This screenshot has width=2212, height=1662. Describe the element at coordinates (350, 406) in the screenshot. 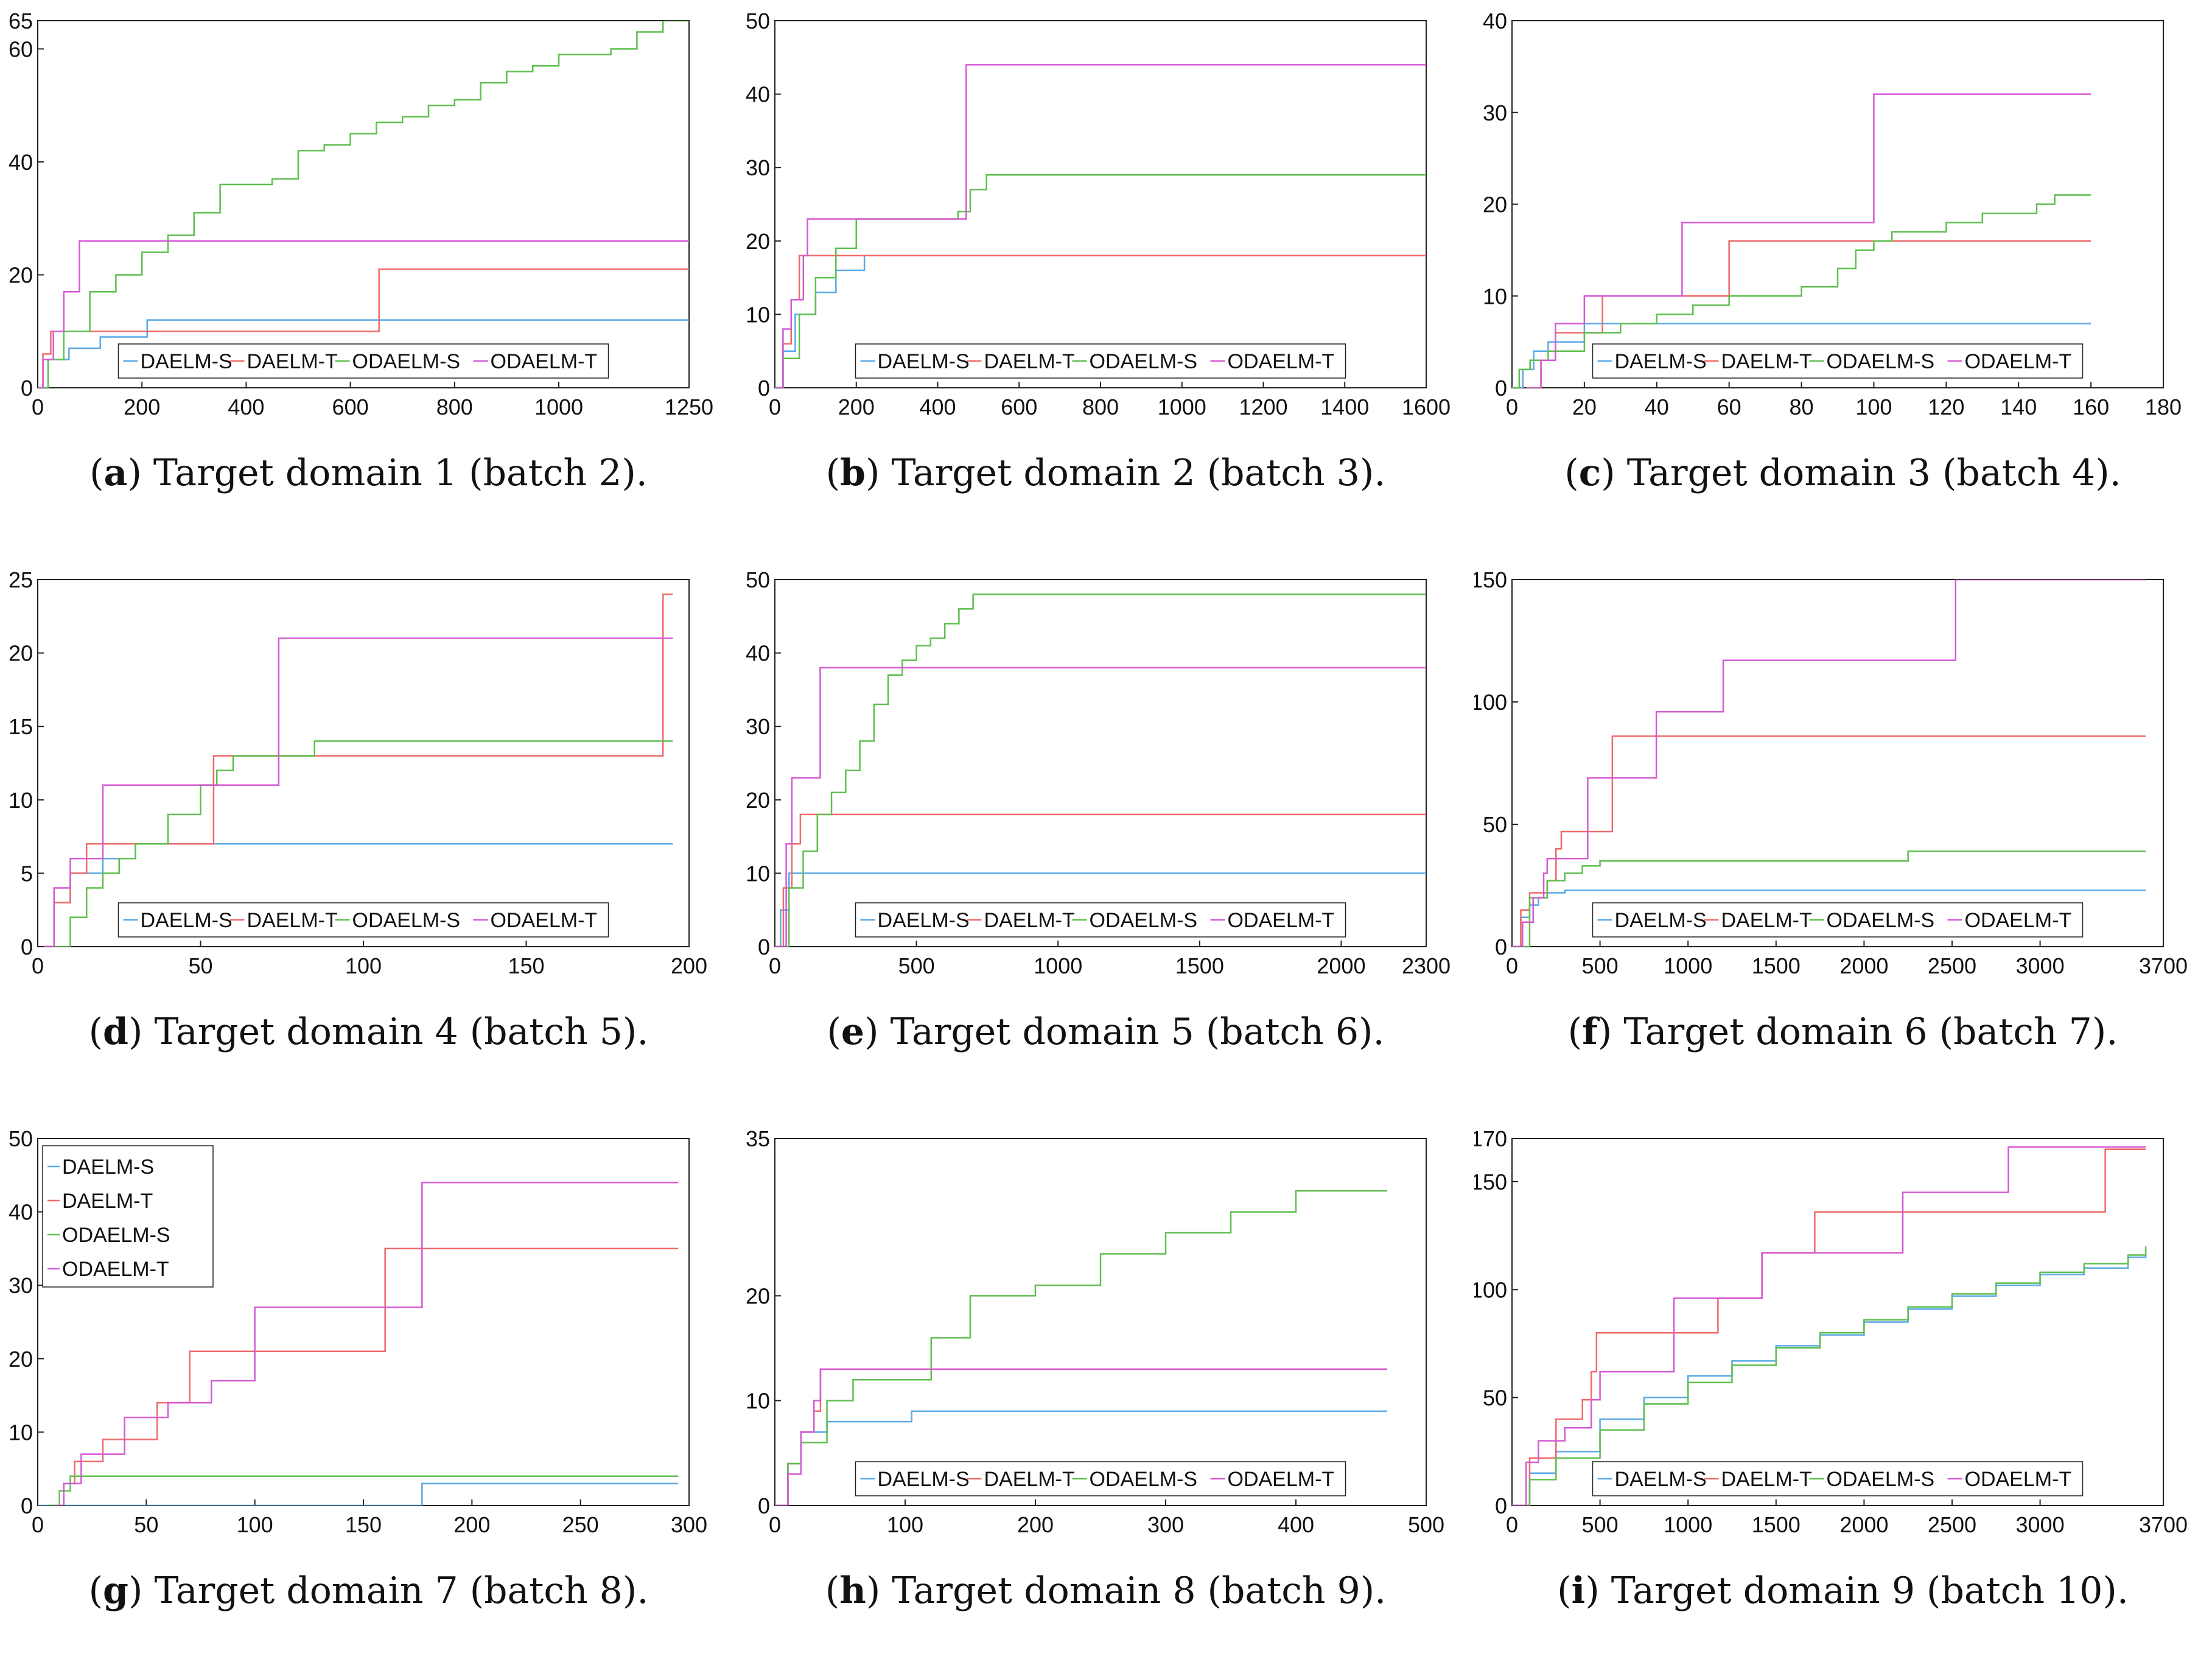

I see `x-tick-label: 600` at that location.